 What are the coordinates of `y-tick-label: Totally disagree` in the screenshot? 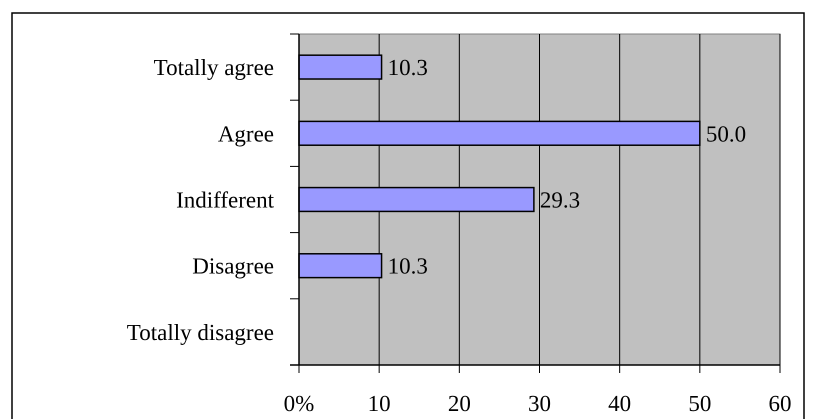 It's located at (200, 332).